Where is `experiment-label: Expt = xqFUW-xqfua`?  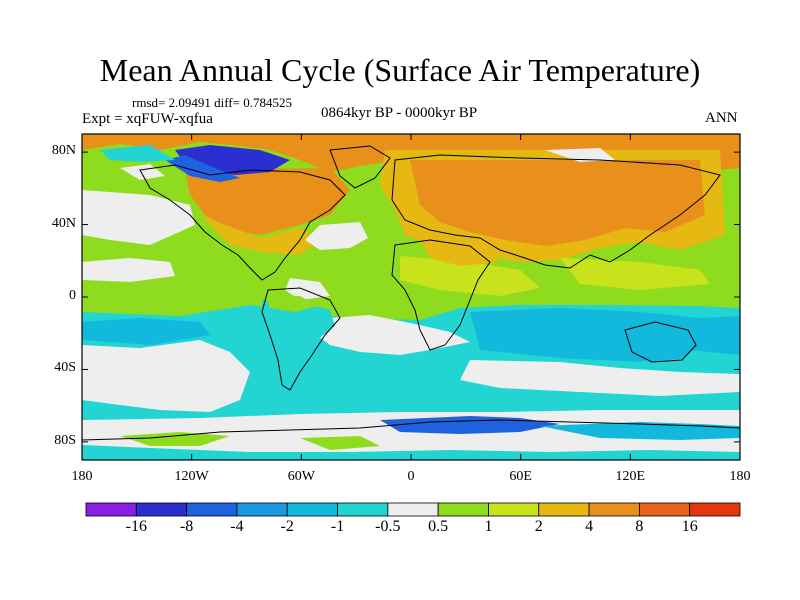
experiment-label: Expt = xqFUW-xqfua is located at coordinates (147, 119).